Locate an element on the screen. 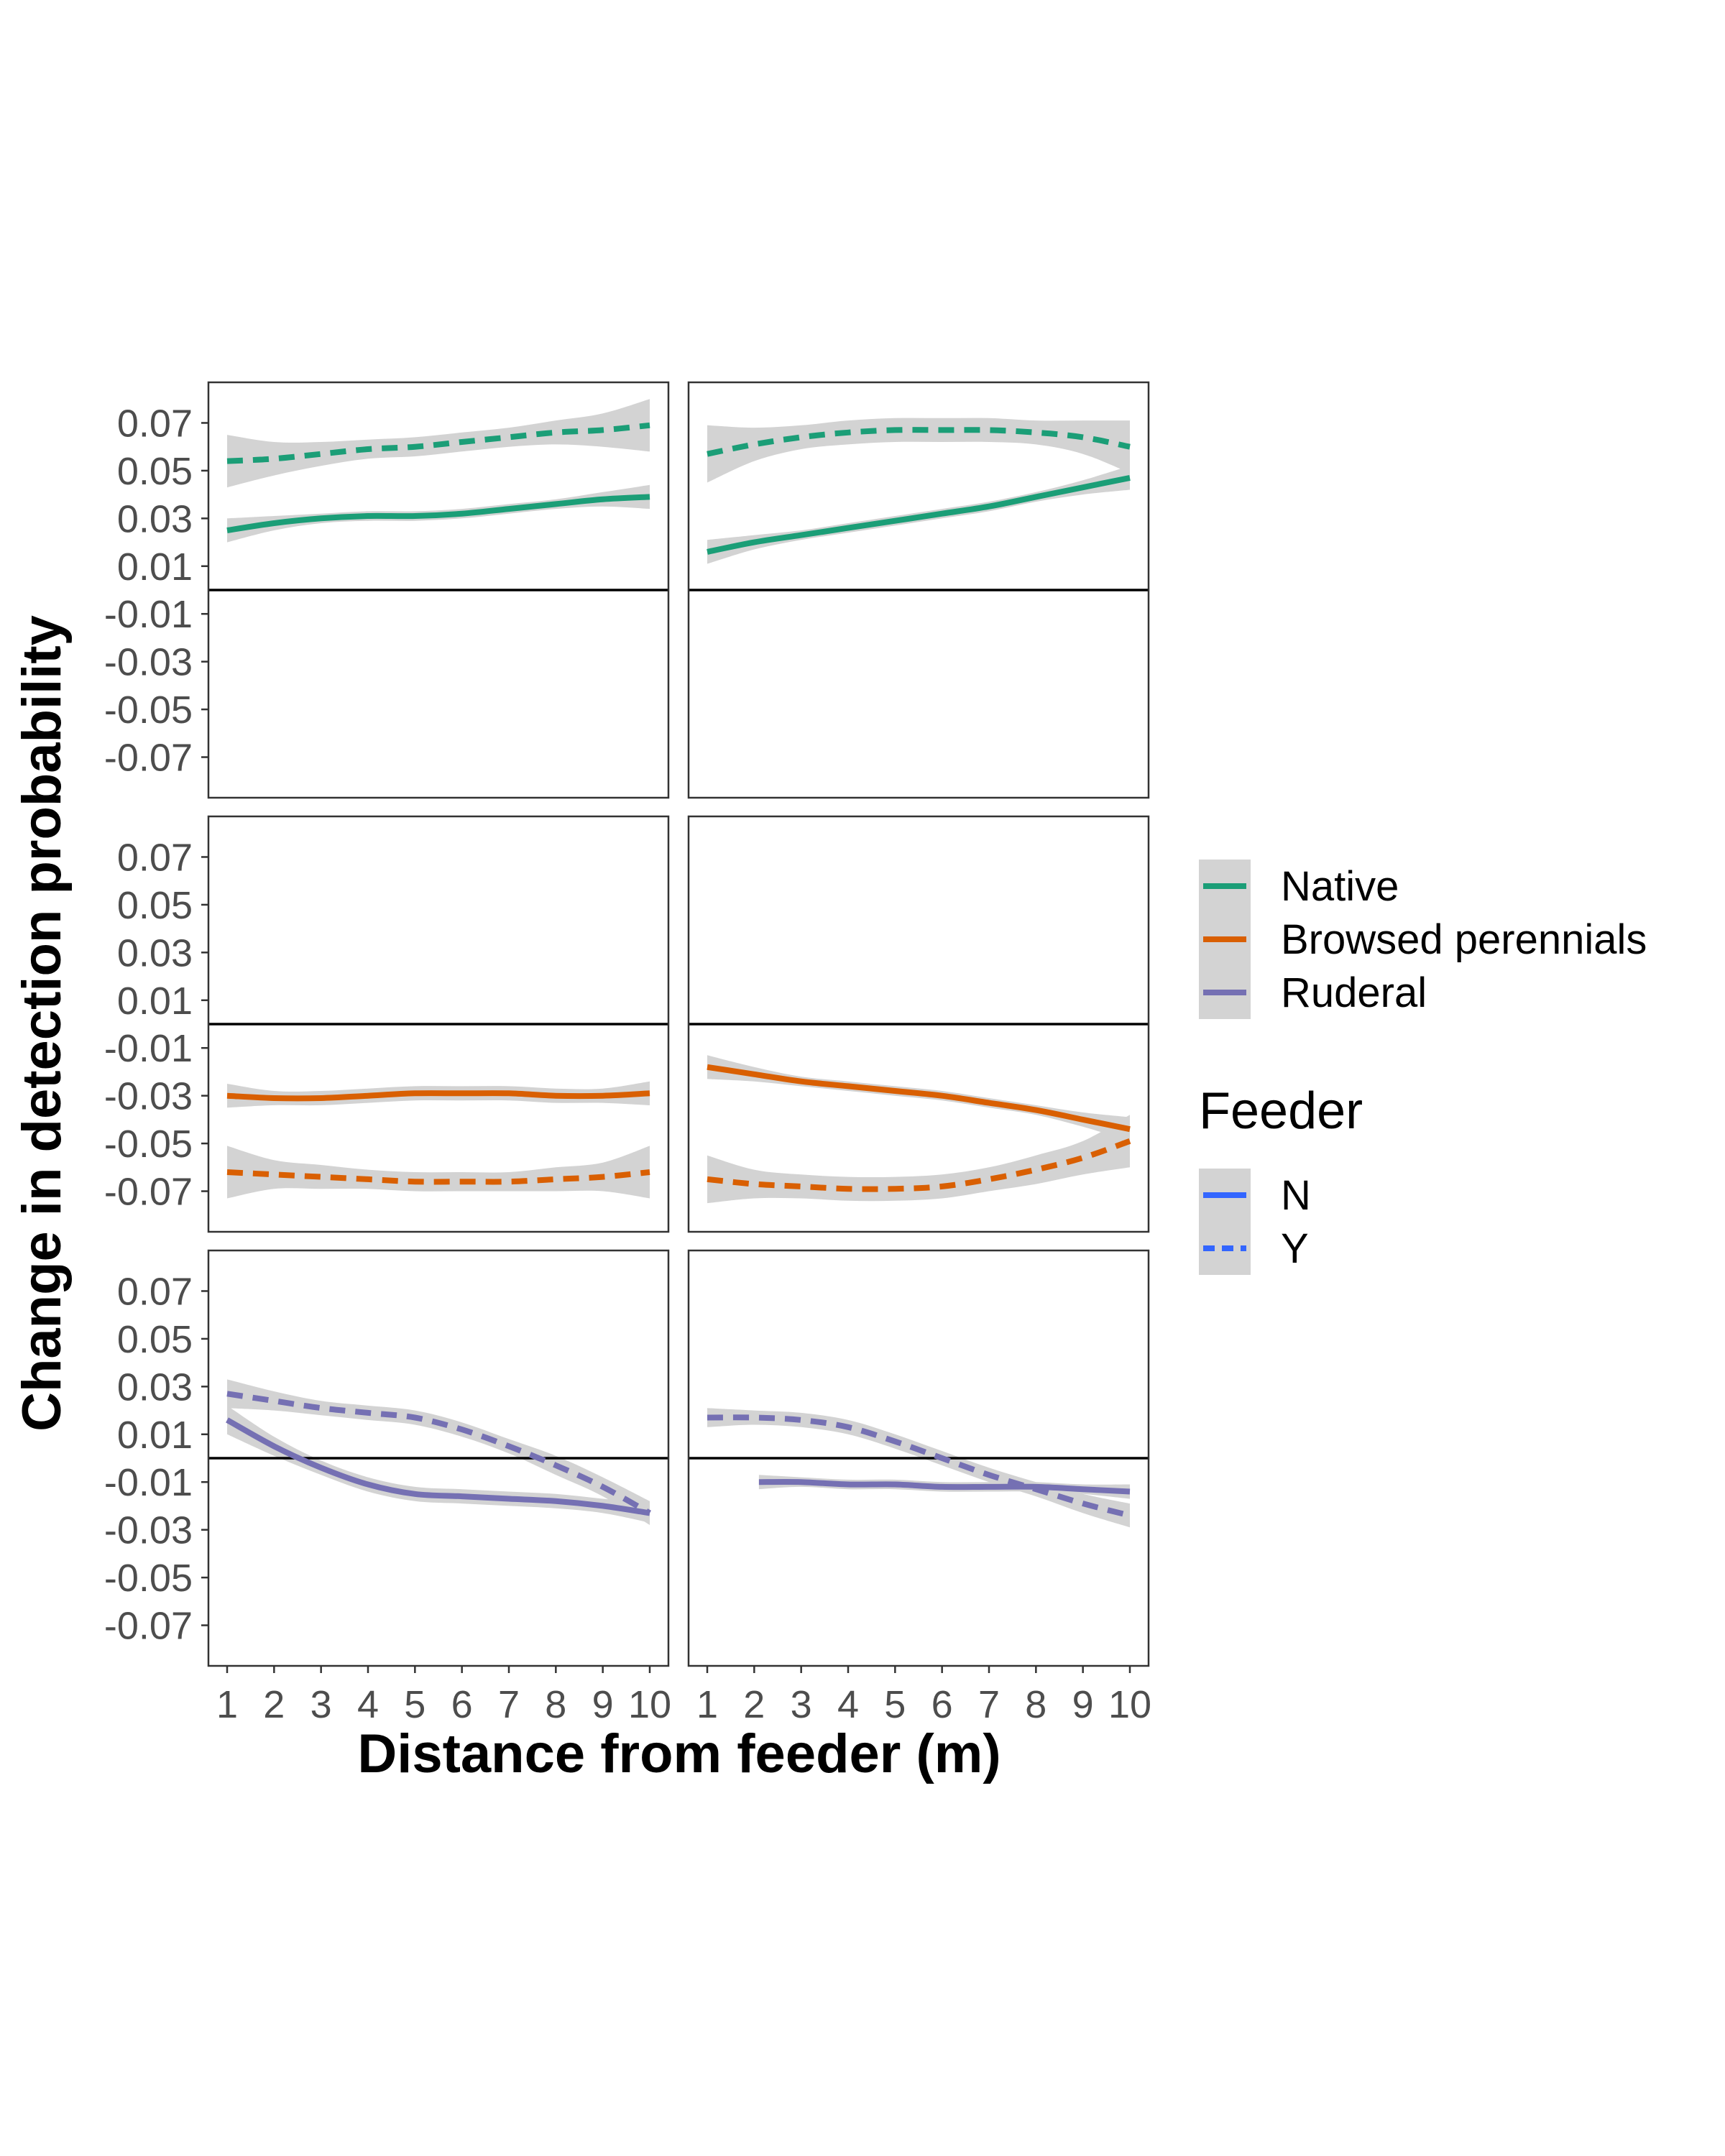 Image resolution: width=1725 pixels, height=2156 pixels. legend-label-browsed-perennials: Browsed perennials is located at coordinates (1464, 940).